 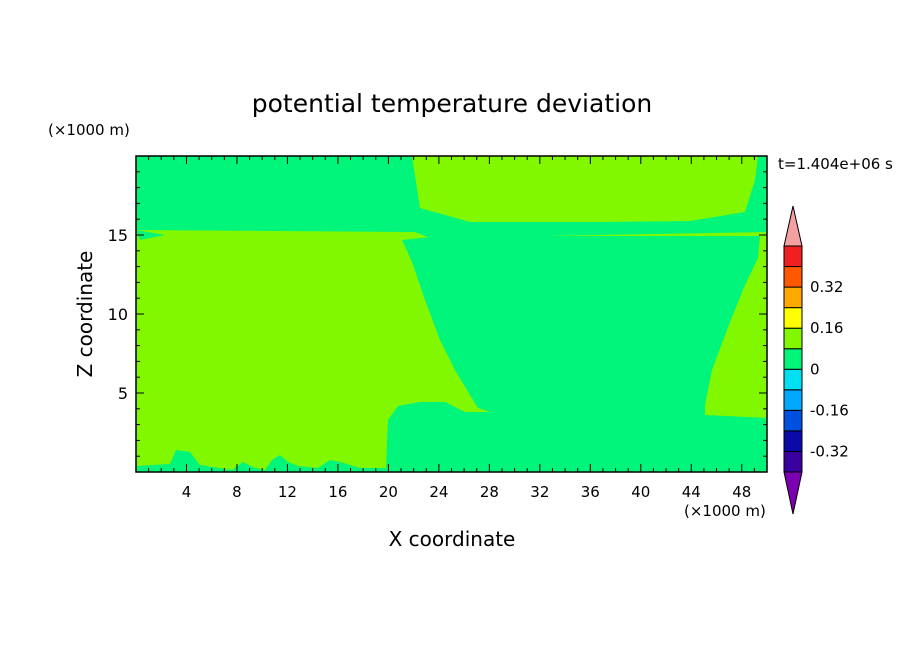 What do you see at coordinates (89, 130) in the screenshot?
I see `y-unit-label: (×1000 m)` at bounding box center [89, 130].